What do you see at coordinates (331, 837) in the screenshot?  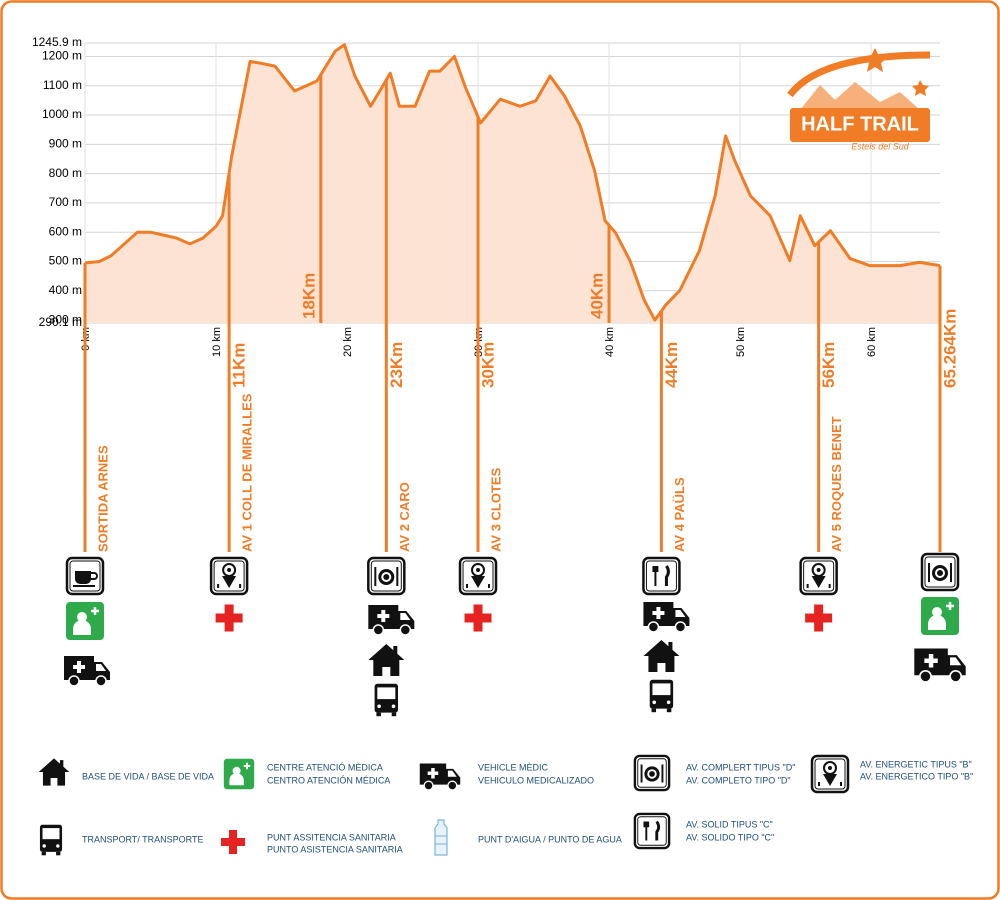 I see `legend-text: PUNT ASSITENCIA SANITARIA` at bounding box center [331, 837].